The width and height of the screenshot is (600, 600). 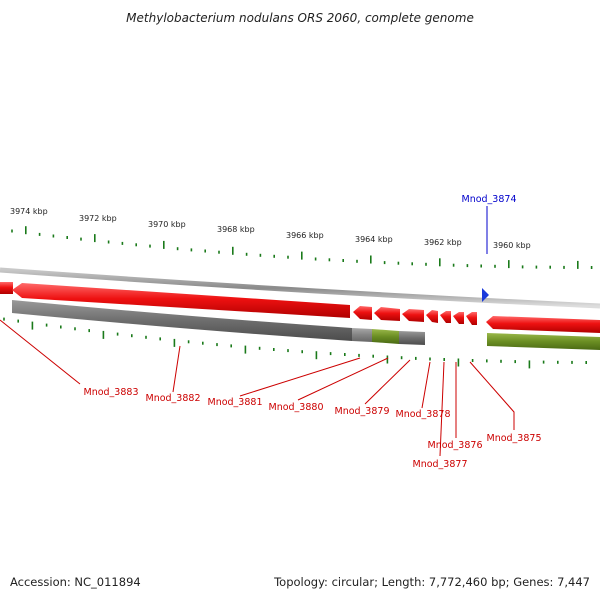 What do you see at coordinates (305, 235) in the screenshot?
I see `scale-label: 3966 kbp` at bounding box center [305, 235].